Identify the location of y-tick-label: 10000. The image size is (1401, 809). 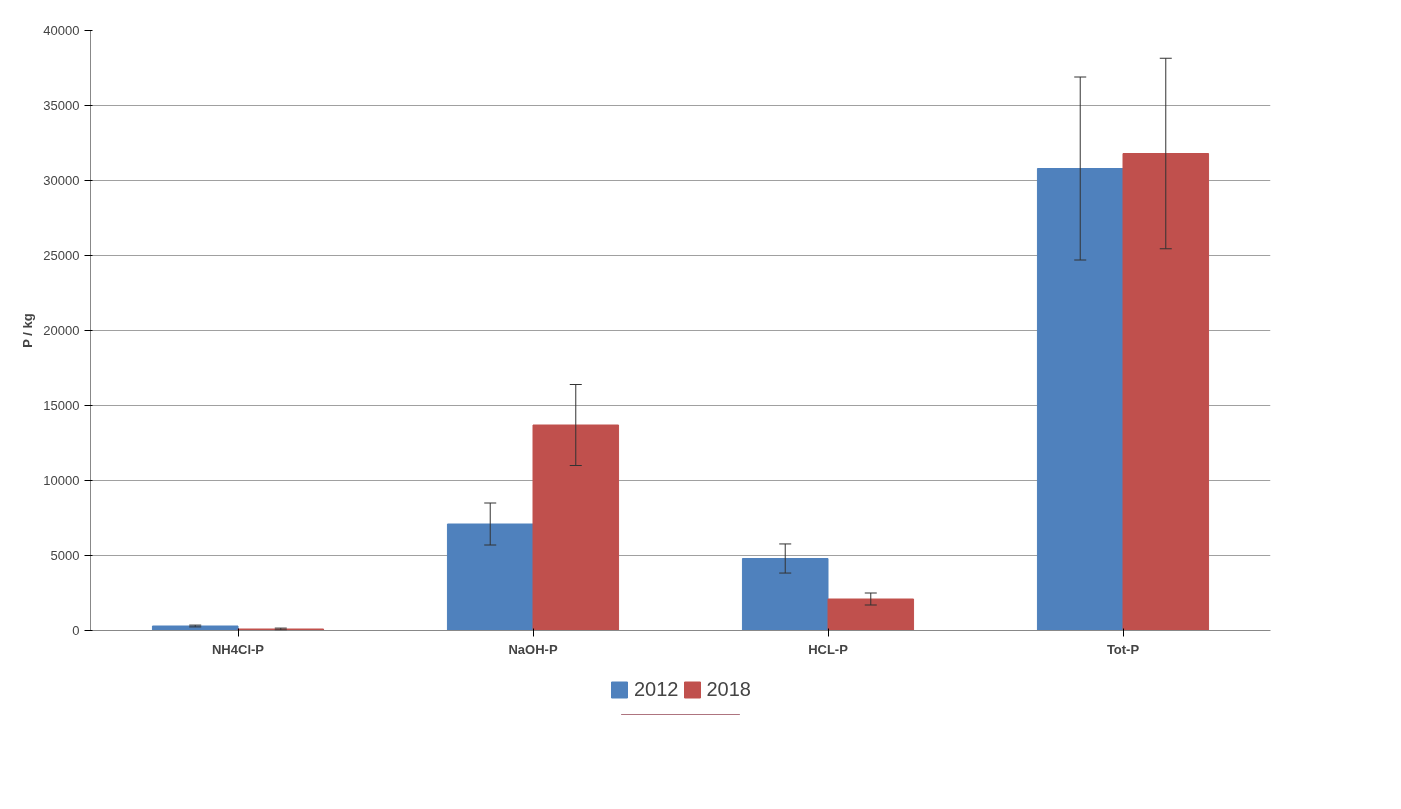
(61, 480).